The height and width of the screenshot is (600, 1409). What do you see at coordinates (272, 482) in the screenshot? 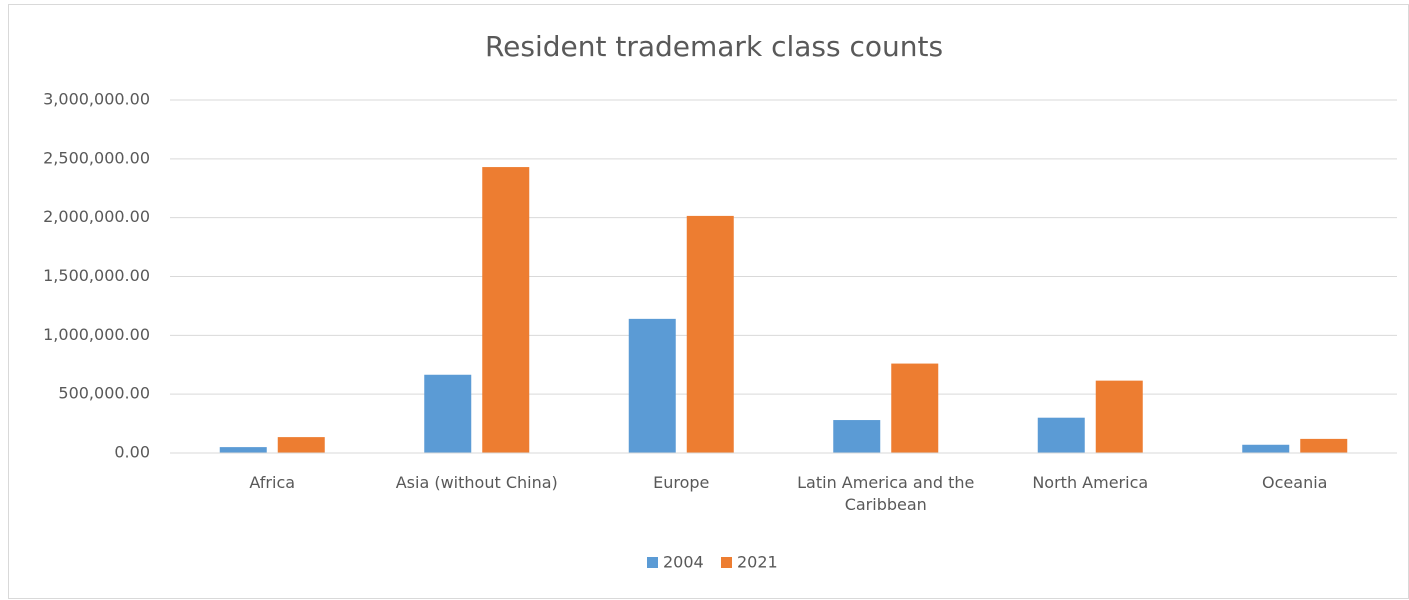
I see `x-tick-label: Africa` at bounding box center [272, 482].